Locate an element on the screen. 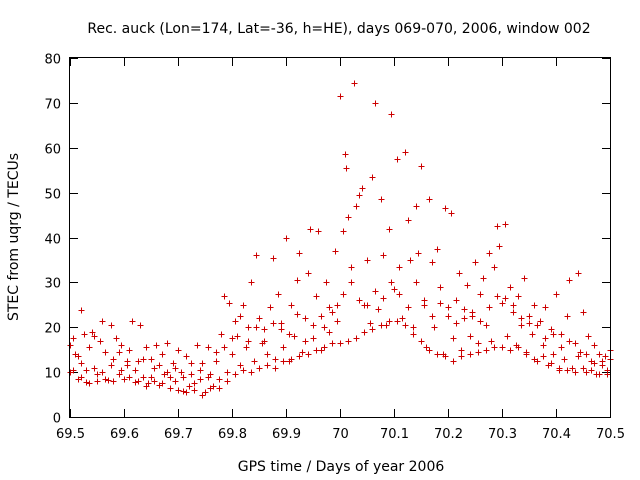 The image size is (640, 480). x-tick-label: 70.2 is located at coordinates (448, 434).